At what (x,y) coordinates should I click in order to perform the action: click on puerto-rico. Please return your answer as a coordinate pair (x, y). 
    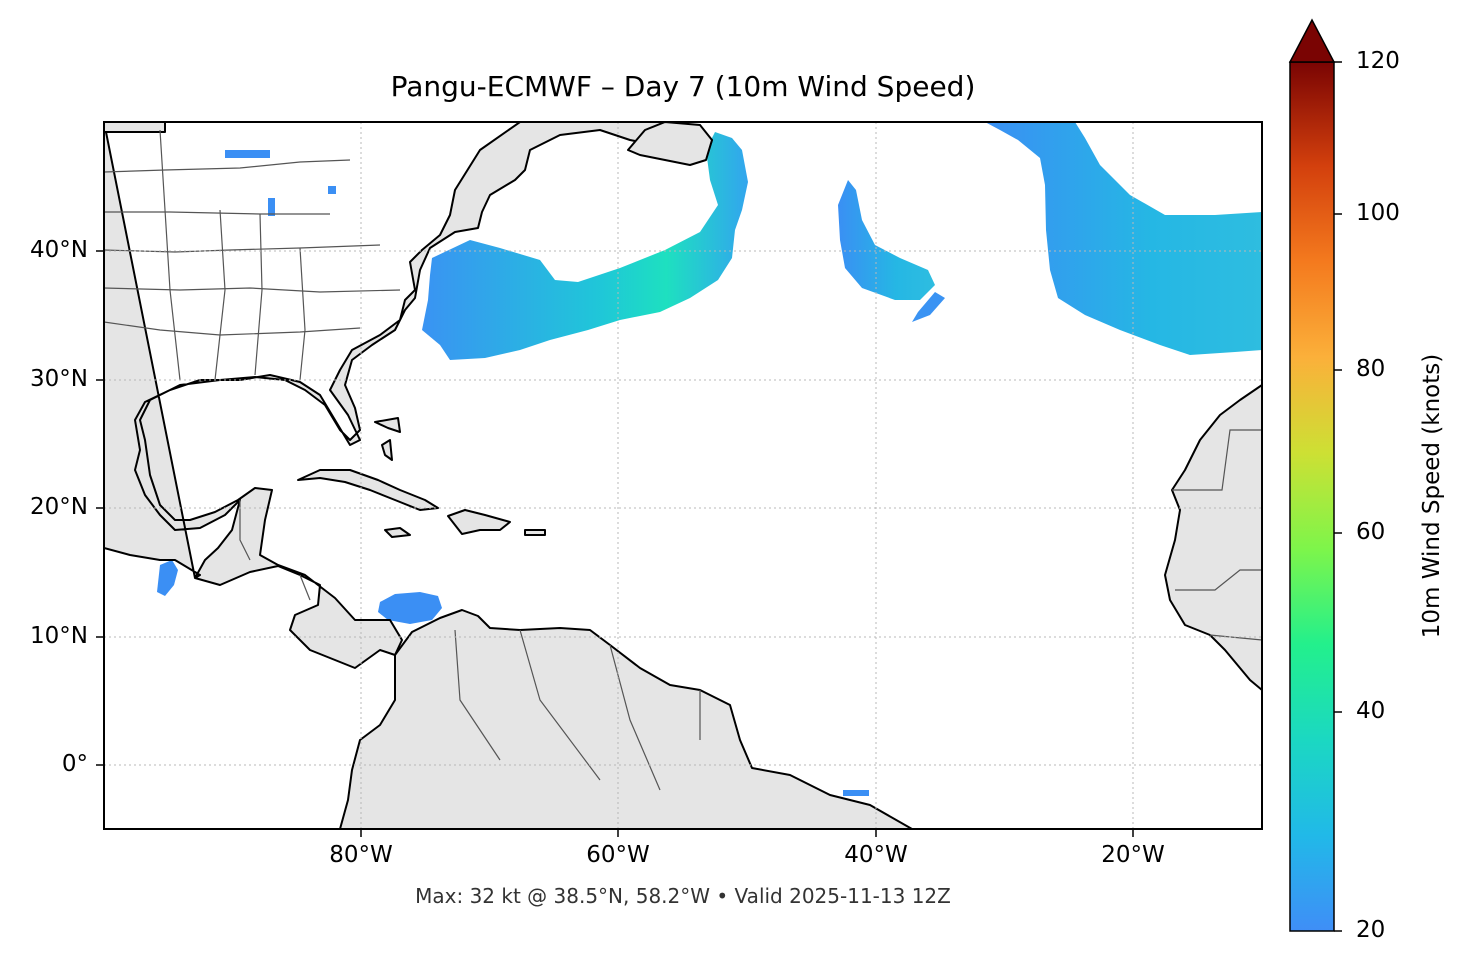
    Looking at the image, I should click on (535, 532).